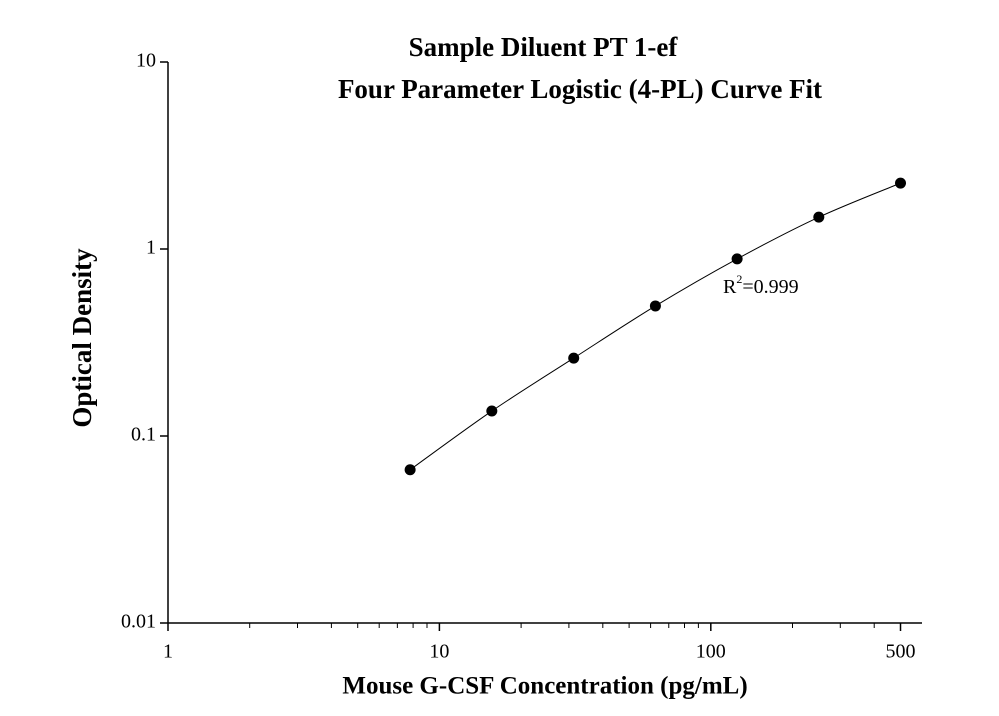  I want to click on x-tick-label: 100, so click(711, 652).